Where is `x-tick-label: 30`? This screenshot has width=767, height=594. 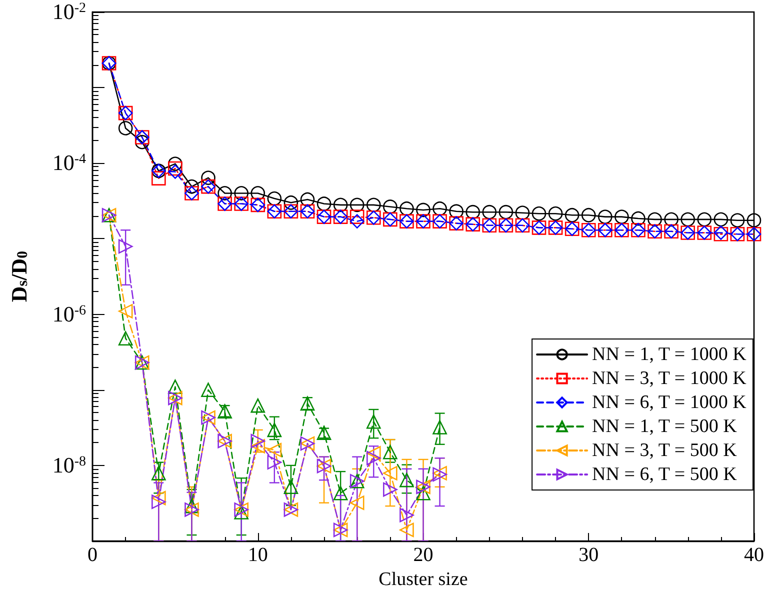
x-tick-label: 30 is located at coordinates (588, 555).